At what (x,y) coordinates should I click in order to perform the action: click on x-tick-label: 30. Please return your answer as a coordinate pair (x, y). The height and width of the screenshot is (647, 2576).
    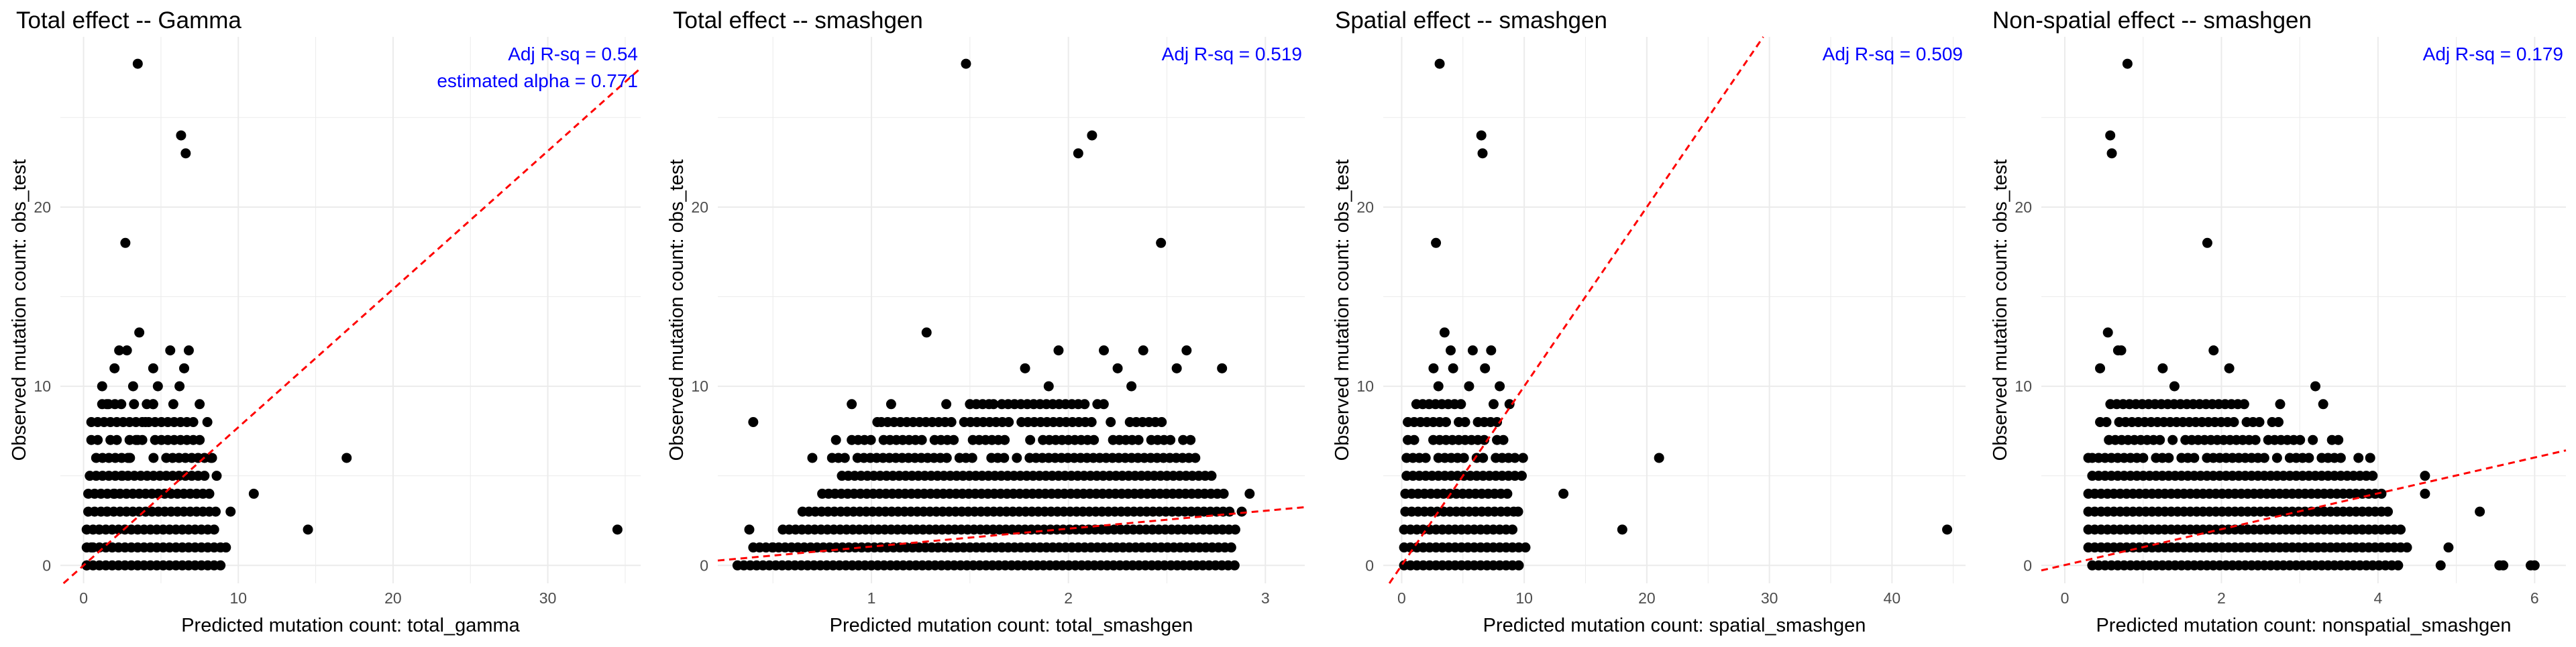
    Looking at the image, I should click on (548, 598).